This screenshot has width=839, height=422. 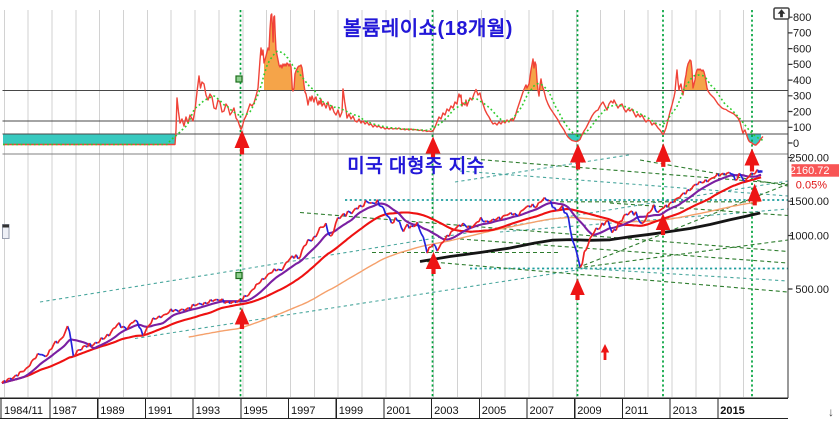 What do you see at coordinates (802, 34) in the screenshot?
I see `svg-text: 700` at bounding box center [802, 34].